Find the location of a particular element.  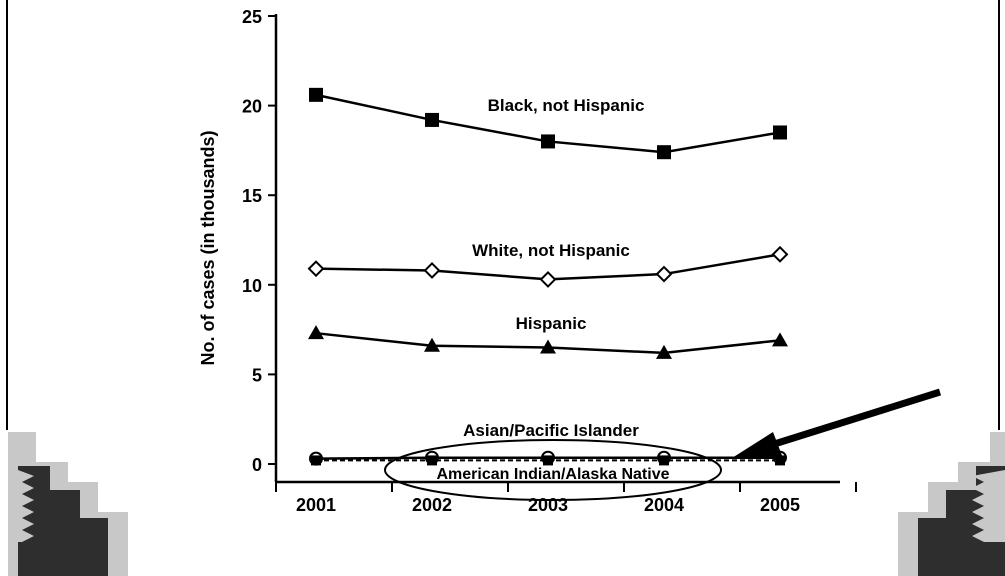

y-tick-label: 0 is located at coordinates (257, 465).